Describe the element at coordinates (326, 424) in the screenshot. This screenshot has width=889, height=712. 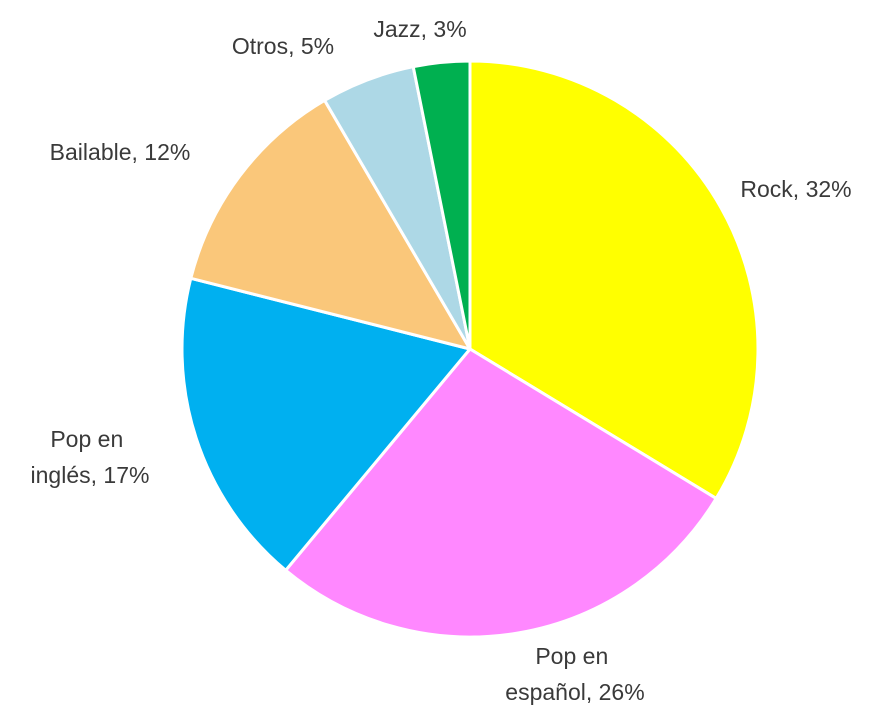
I see `pie-slice-pop-en-ingles` at that location.